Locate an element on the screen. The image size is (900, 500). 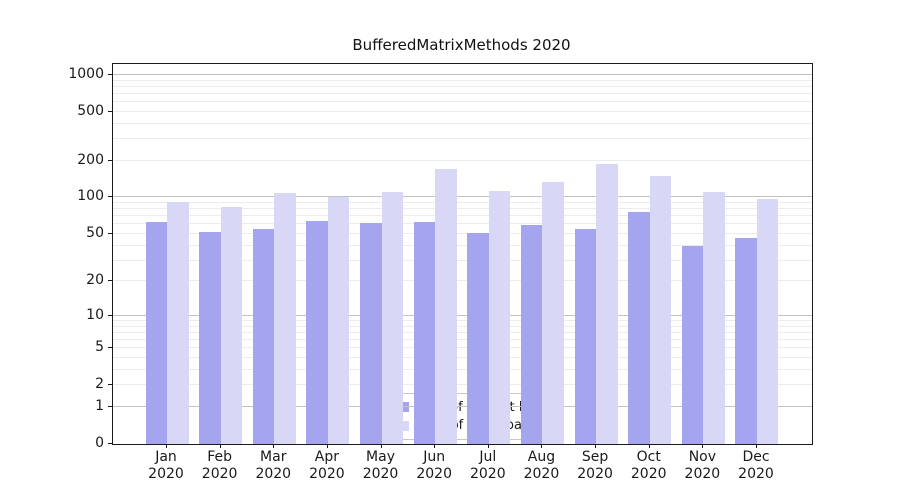
x-tick-label: Apr 2020 is located at coordinates (327, 465).